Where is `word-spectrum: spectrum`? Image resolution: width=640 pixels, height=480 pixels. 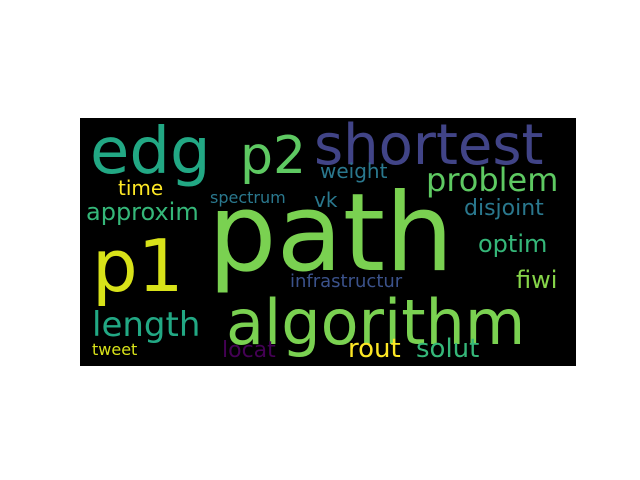 word-spectrum: spectrum is located at coordinates (248, 197).